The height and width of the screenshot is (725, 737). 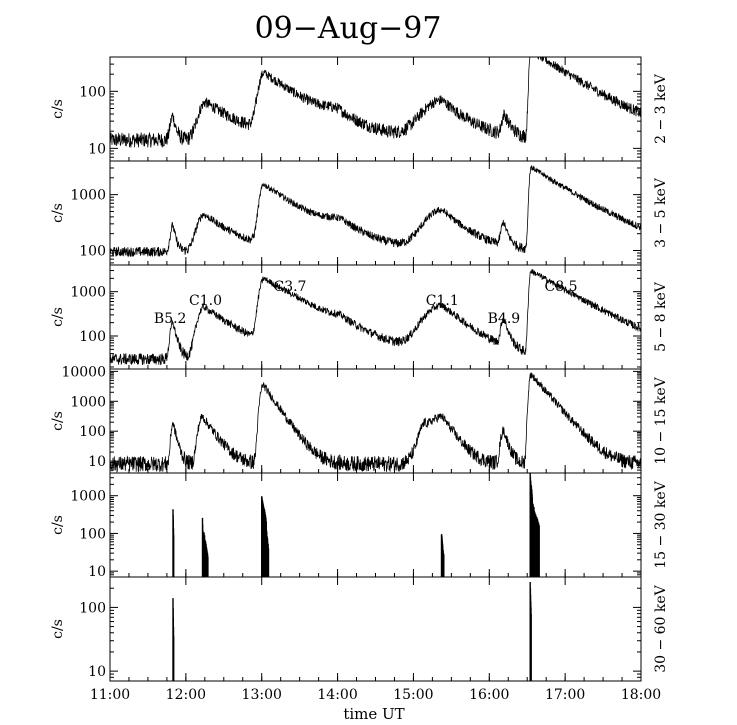 I want to click on x-tick-label: 14:00, so click(x=337, y=695).